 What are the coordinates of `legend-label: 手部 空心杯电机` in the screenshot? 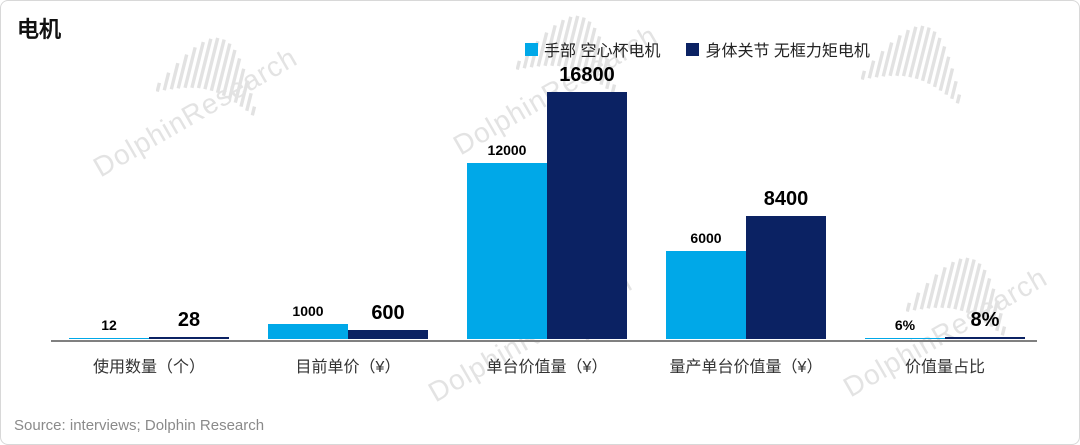 It's located at (602, 51).